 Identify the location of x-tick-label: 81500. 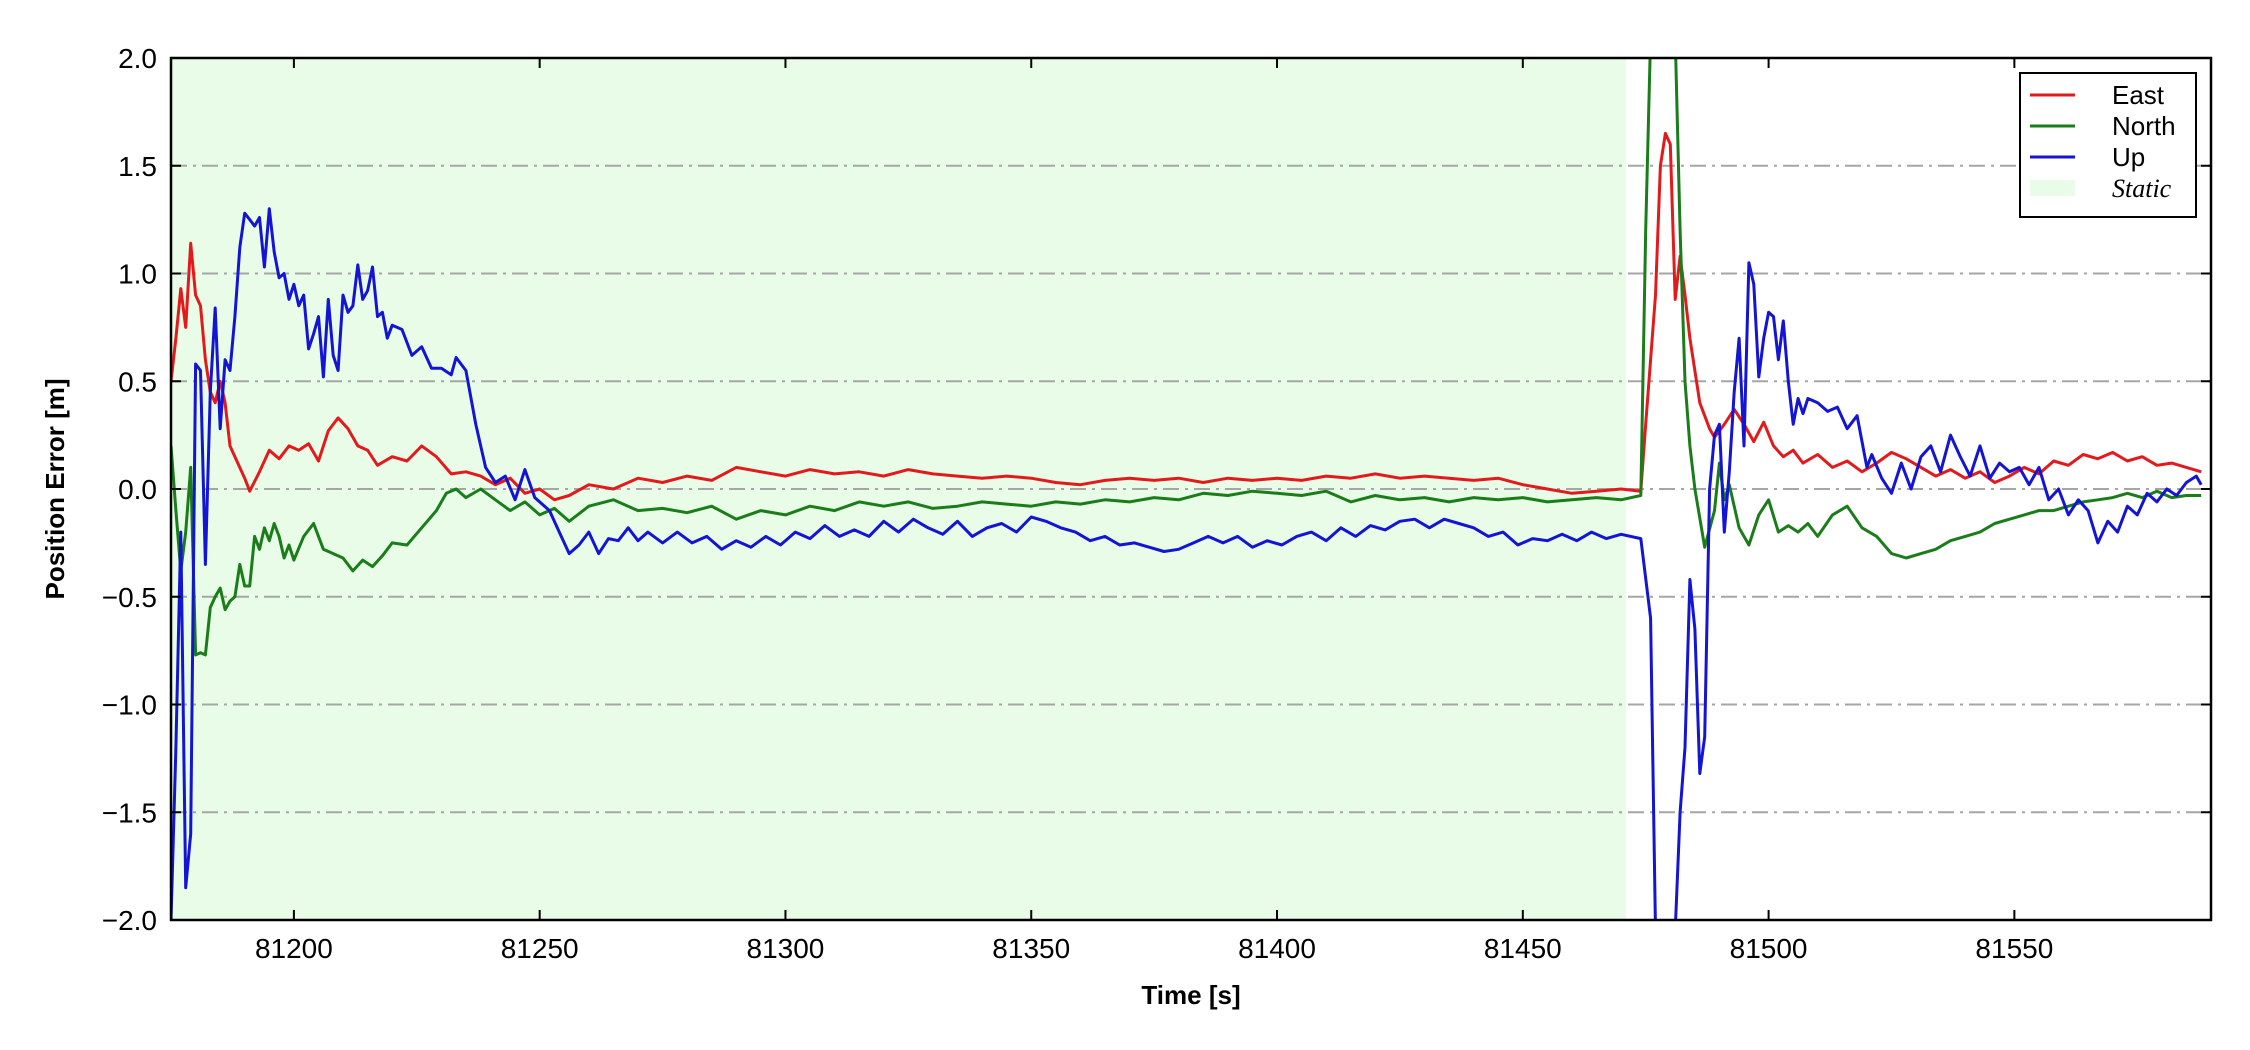
(1769, 948).